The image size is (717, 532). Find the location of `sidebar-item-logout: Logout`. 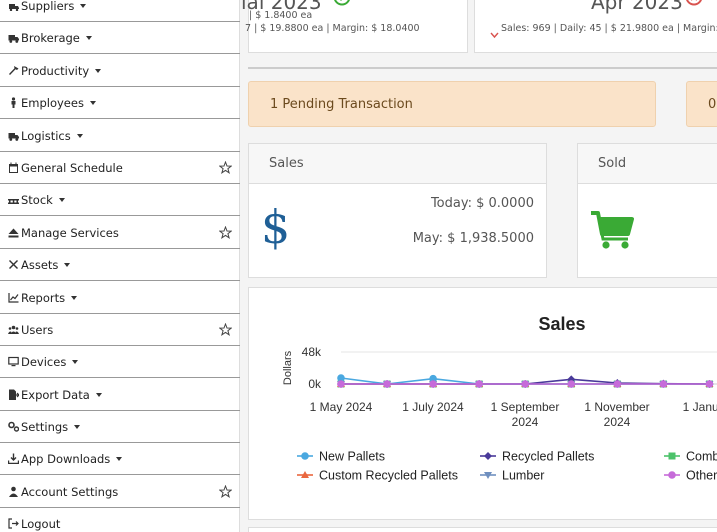

sidebar-item-logout: Logout is located at coordinates (120, 520).